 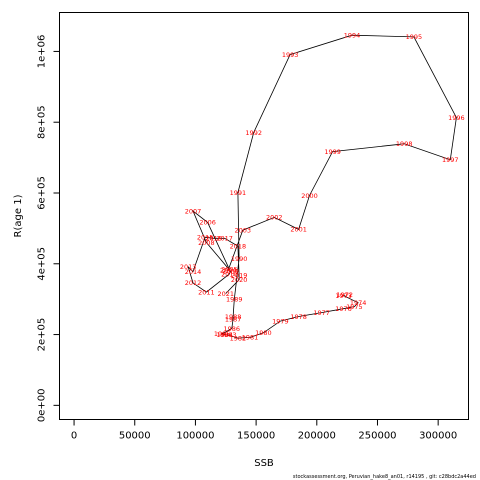 I want to click on year-label: 2021, so click(x=226, y=294).